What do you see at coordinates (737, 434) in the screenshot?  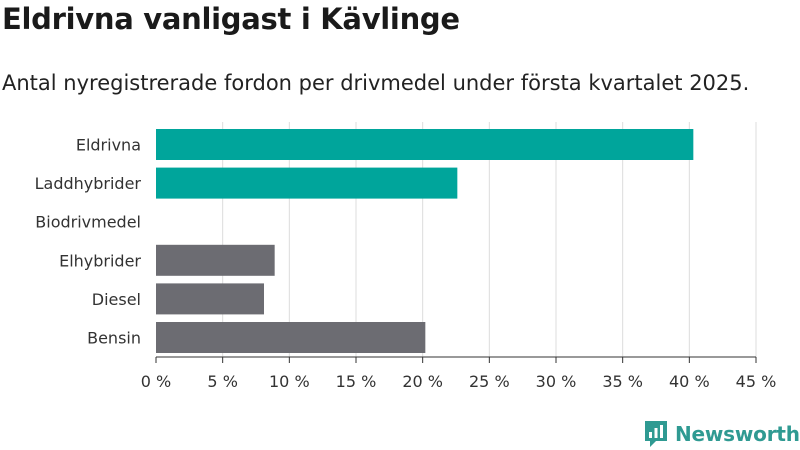 I see `newsworthy-logo-text: Newsworthy` at bounding box center [737, 434].